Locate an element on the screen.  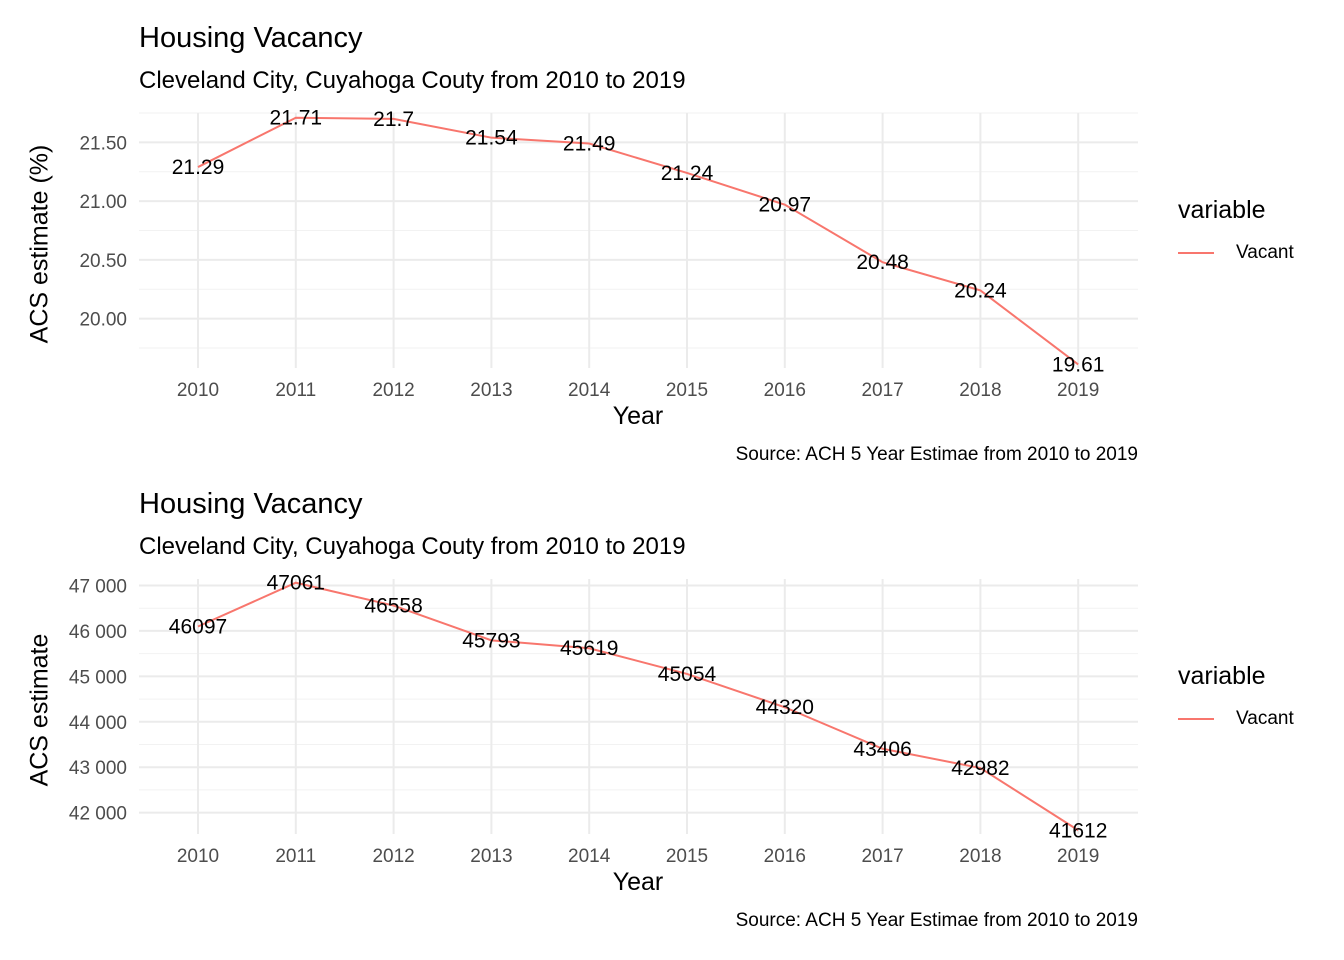
data-label: 41612 is located at coordinates (1078, 830).